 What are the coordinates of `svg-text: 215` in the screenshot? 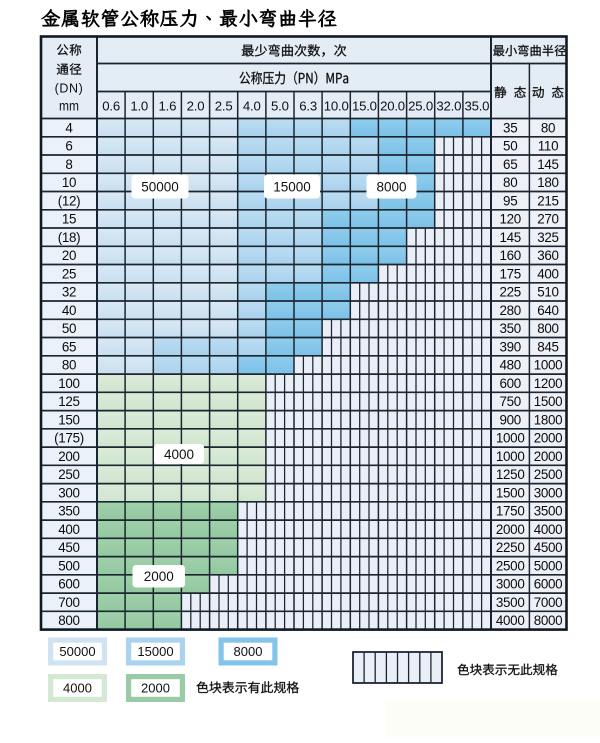 It's located at (547, 200).